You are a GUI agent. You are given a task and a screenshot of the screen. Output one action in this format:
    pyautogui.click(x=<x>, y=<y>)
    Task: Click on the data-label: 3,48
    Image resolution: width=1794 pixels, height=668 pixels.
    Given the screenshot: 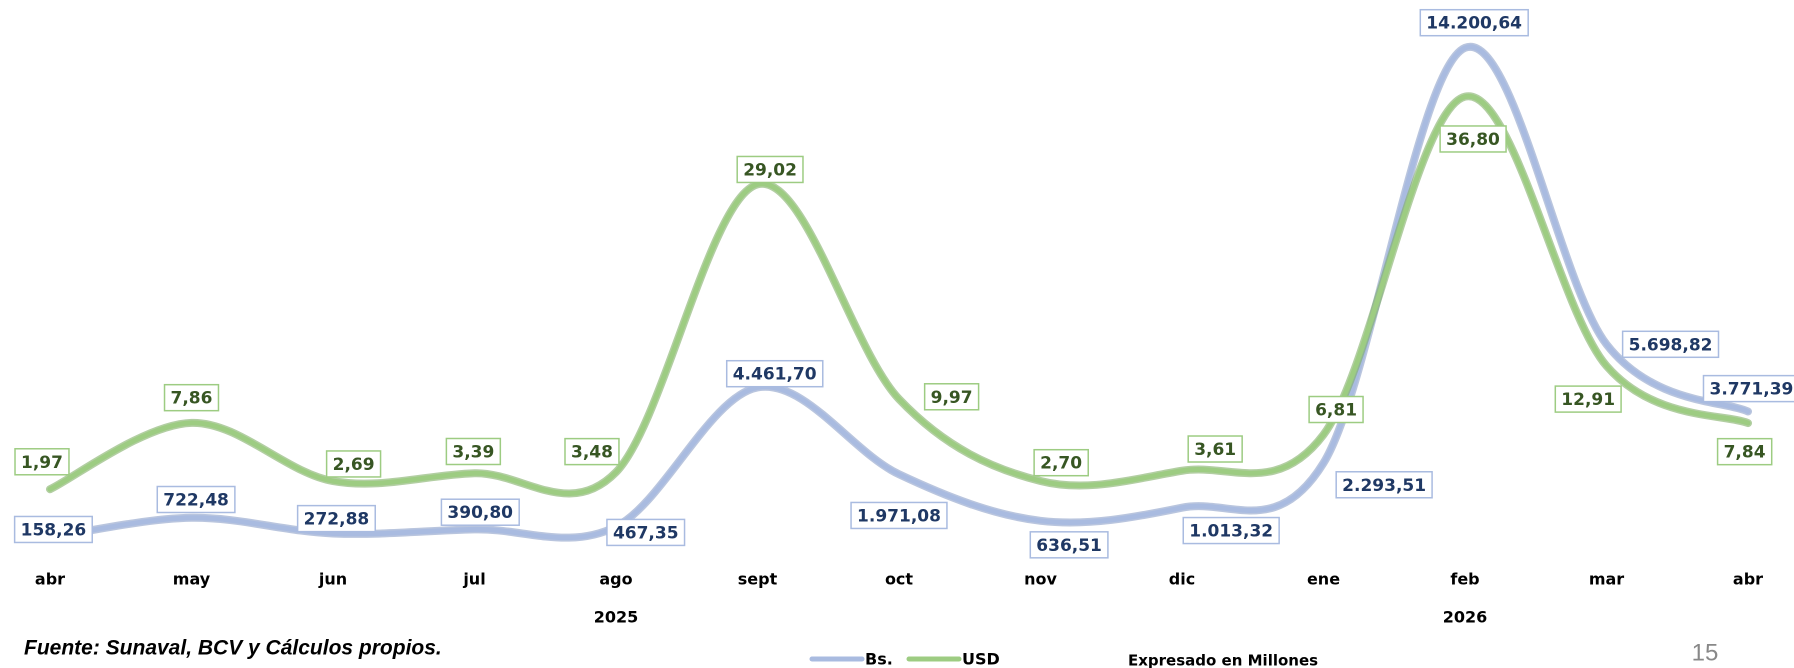 What is the action you would take?
    pyautogui.click(x=592, y=453)
    